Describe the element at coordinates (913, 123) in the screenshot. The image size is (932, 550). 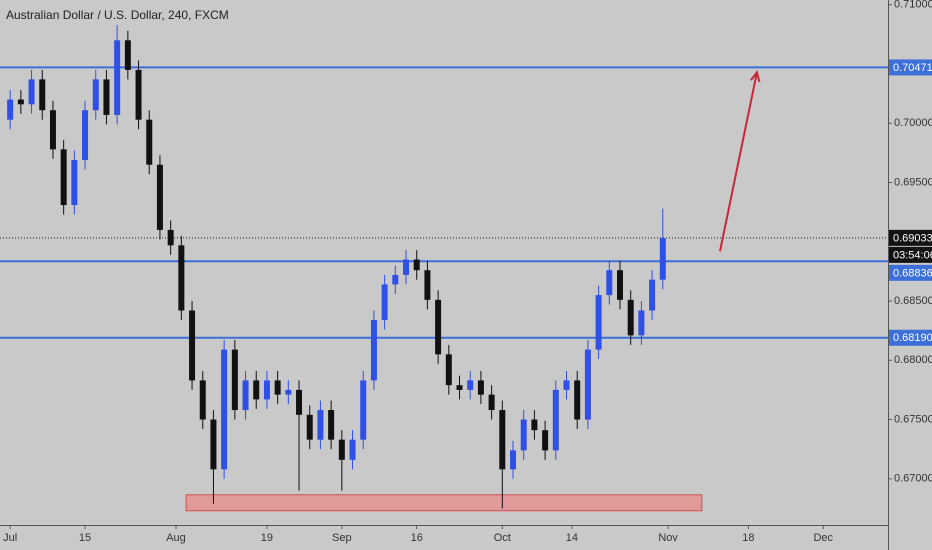
I see `y-tick-label: 0.70000` at that location.